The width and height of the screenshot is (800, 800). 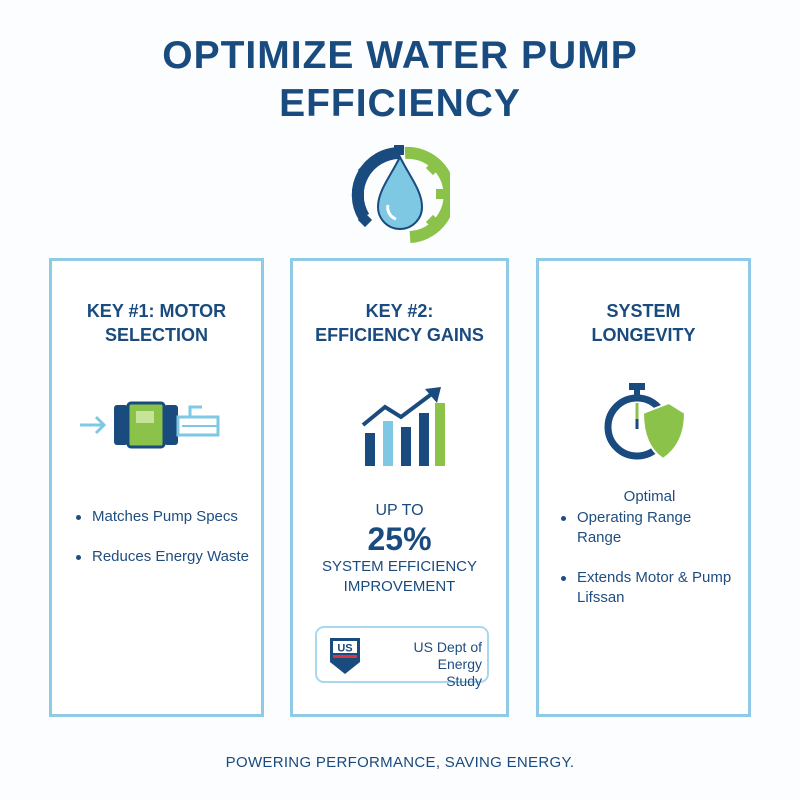 I want to click on intro-text: Optimal, so click(x=649, y=496).